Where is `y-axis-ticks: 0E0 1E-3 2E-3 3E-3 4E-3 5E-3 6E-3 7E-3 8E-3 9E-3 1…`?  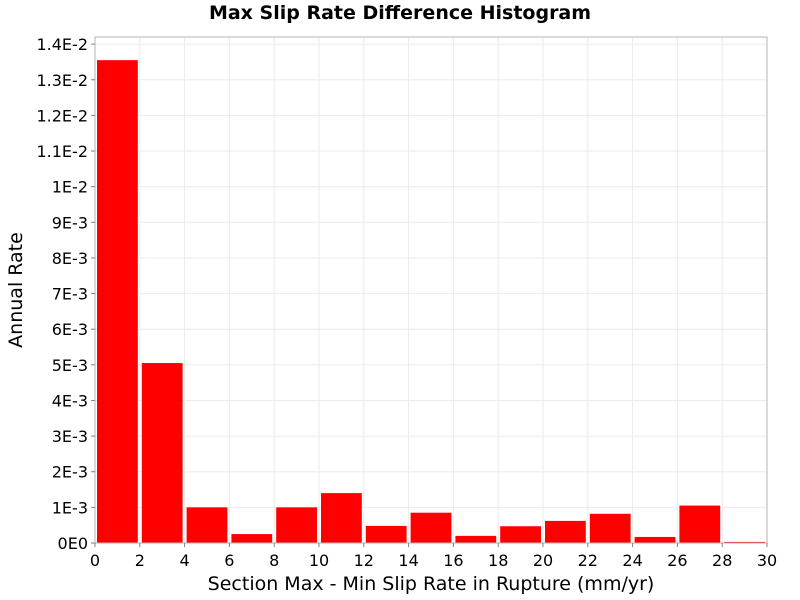
y-axis-ticks: 0E0 1E-3 2E-3 3E-3 4E-3 5E-3 6E-3 7E-3 8E-3 9E-3 1… is located at coordinates (65, 294).